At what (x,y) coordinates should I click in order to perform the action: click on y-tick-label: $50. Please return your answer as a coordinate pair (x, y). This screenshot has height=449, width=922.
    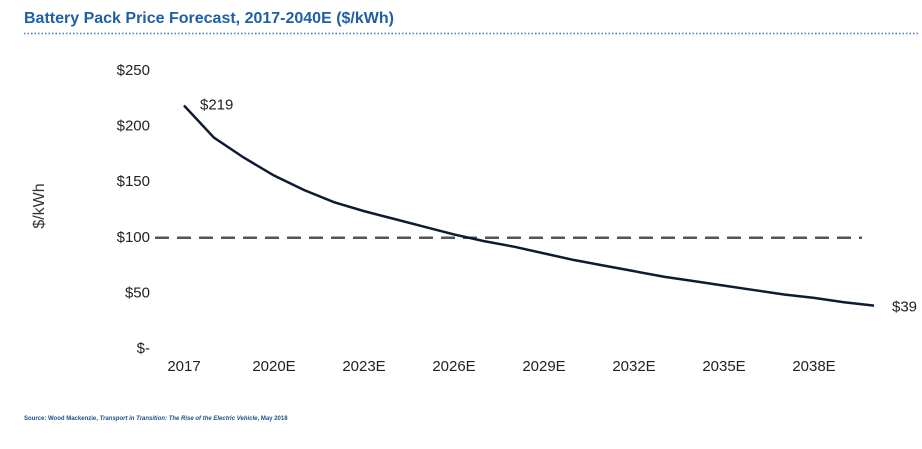
    Looking at the image, I should click on (137, 292).